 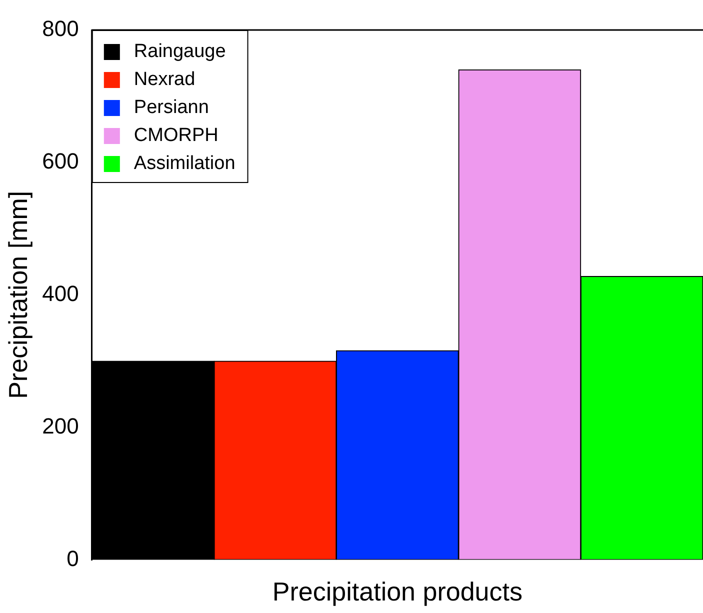 What do you see at coordinates (171, 107) in the screenshot?
I see `legend-label: Persiann` at bounding box center [171, 107].